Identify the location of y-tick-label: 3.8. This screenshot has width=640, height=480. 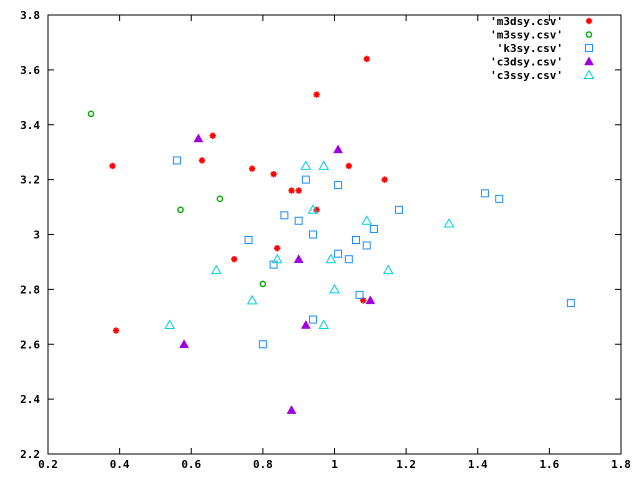
(30, 15).